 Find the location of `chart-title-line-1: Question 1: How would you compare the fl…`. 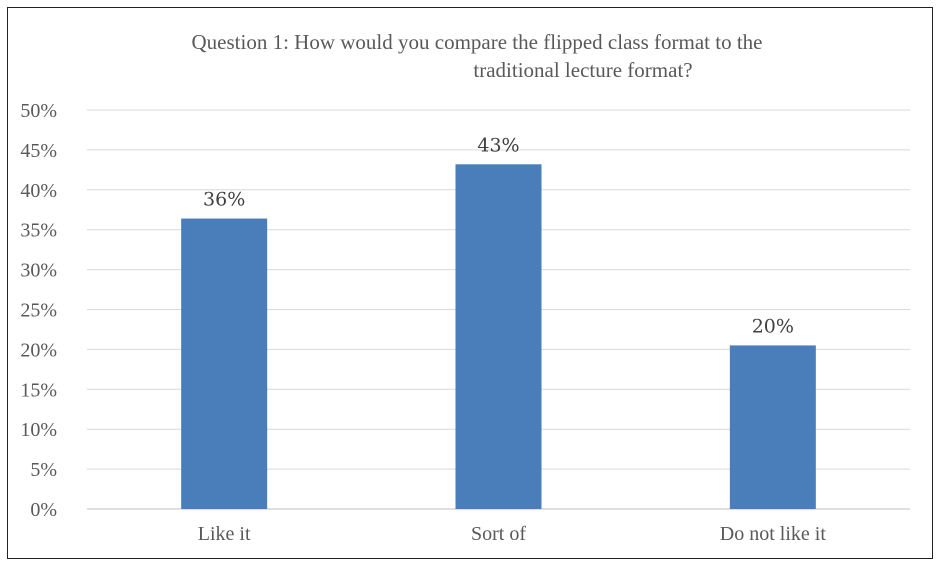

chart-title-line-1: Question 1: How would you compare the fl… is located at coordinates (477, 42).